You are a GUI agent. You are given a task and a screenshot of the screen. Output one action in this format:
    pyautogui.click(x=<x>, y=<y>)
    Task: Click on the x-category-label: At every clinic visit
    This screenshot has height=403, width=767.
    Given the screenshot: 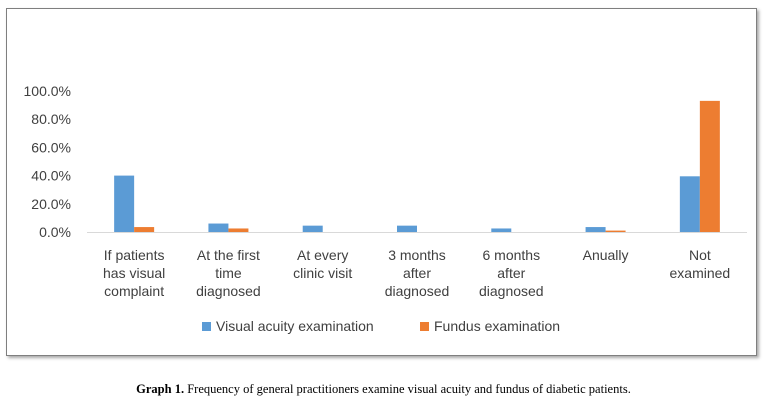 What is the action you would take?
    pyautogui.click(x=322, y=264)
    